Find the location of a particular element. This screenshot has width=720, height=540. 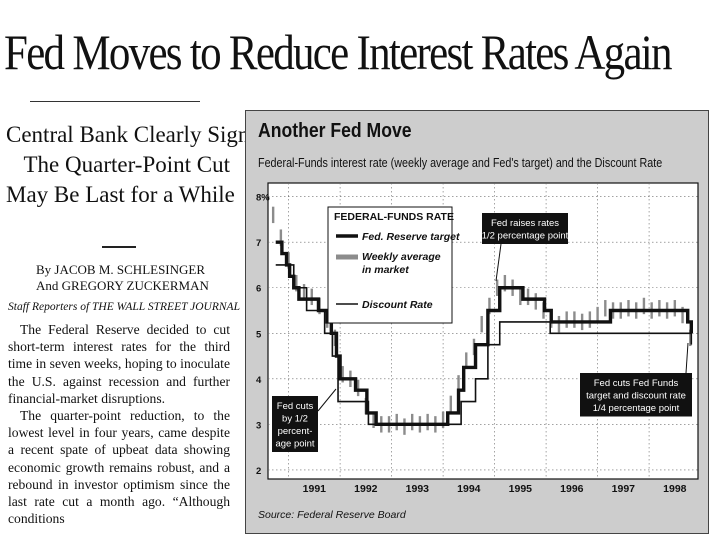

article-headline: Fed Moves to Reduce Interest Rates Again is located at coordinates (338, 52).